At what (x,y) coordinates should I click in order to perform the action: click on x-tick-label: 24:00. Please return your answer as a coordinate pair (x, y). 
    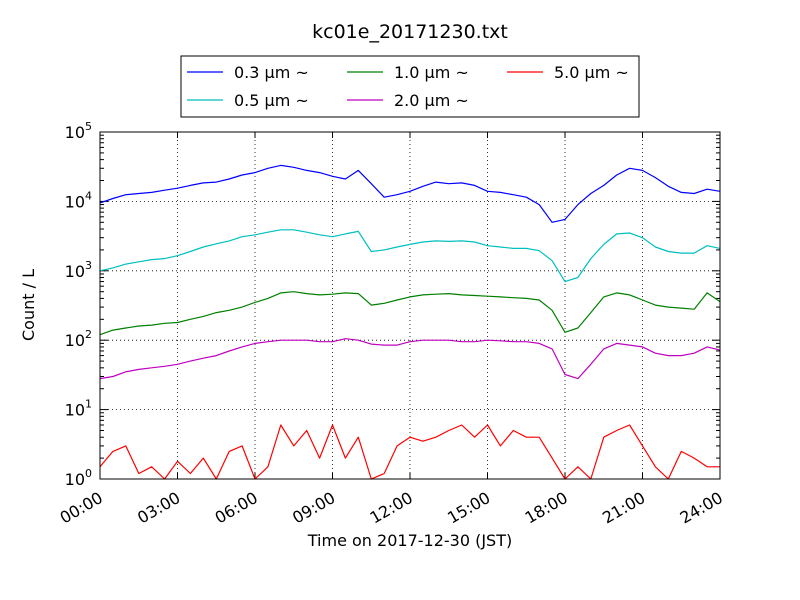
    Looking at the image, I should click on (701, 508).